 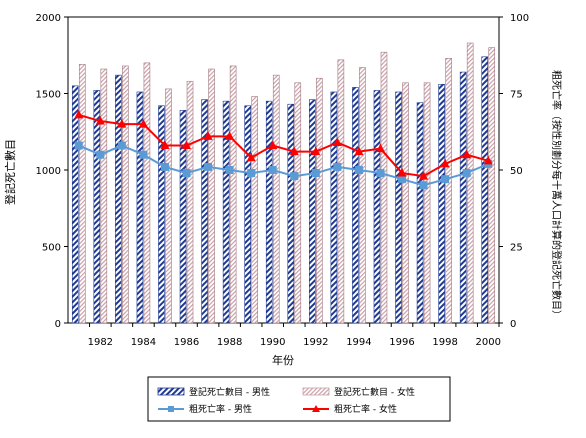 What do you see at coordinates (125, 194) in the screenshot?
I see `bar-female-1983` at bounding box center [125, 194].